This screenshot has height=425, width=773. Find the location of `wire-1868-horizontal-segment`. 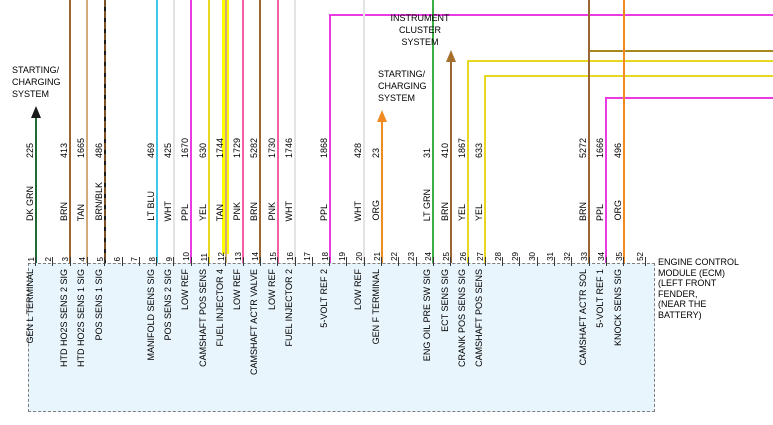

wire-1868-horizontal-segment is located at coordinates (551, 15).